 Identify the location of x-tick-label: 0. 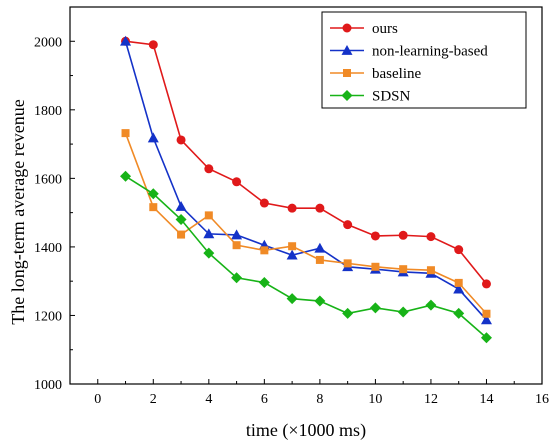
(97, 399).